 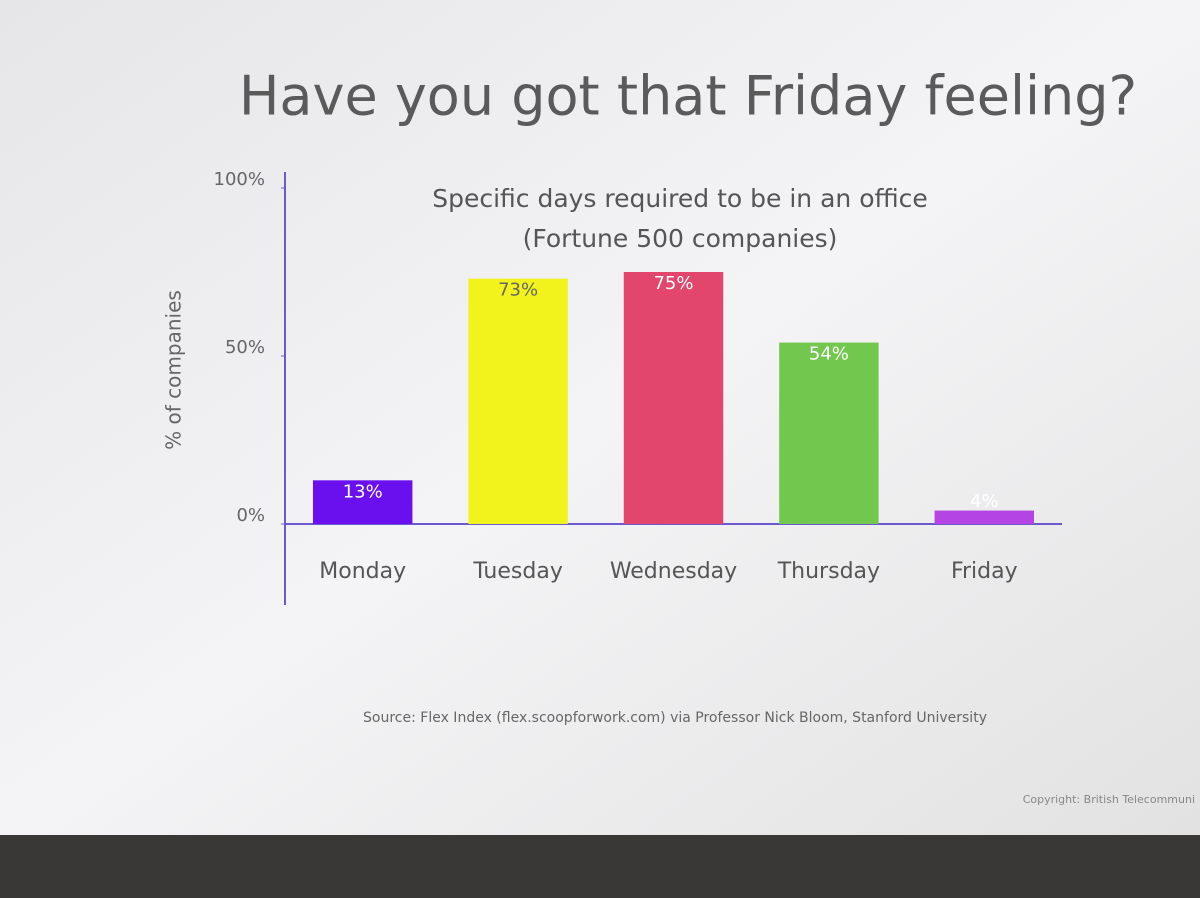 What do you see at coordinates (829, 354) in the screenshot?
I see `value-label: 54%` at bounding box center [829, 354].